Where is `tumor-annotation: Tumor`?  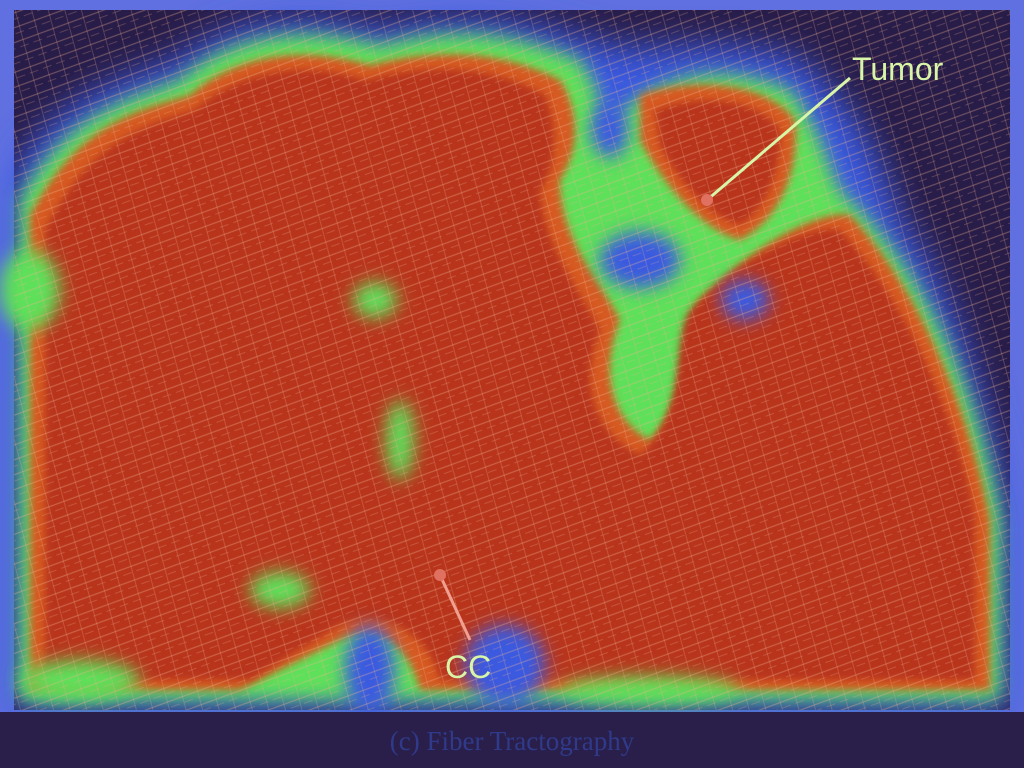 tumor-annotation: Tumor is located at coordinates (822, 128).